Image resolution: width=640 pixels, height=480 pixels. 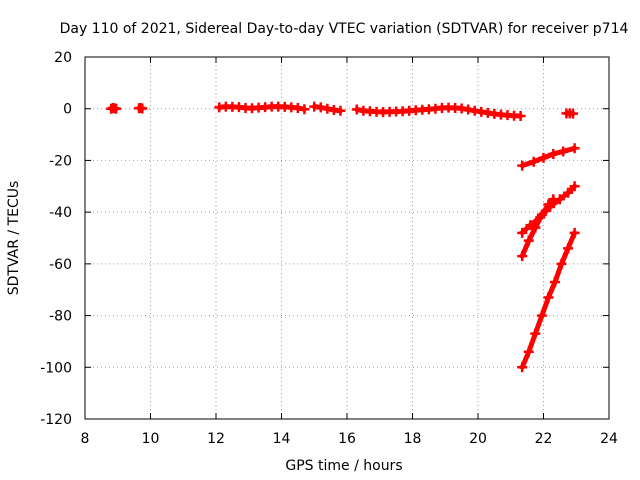 What do you see at coordinates (60, 317) in the screenshot?
I see `y-tick-label: -80` at bounding box center [60, 317].